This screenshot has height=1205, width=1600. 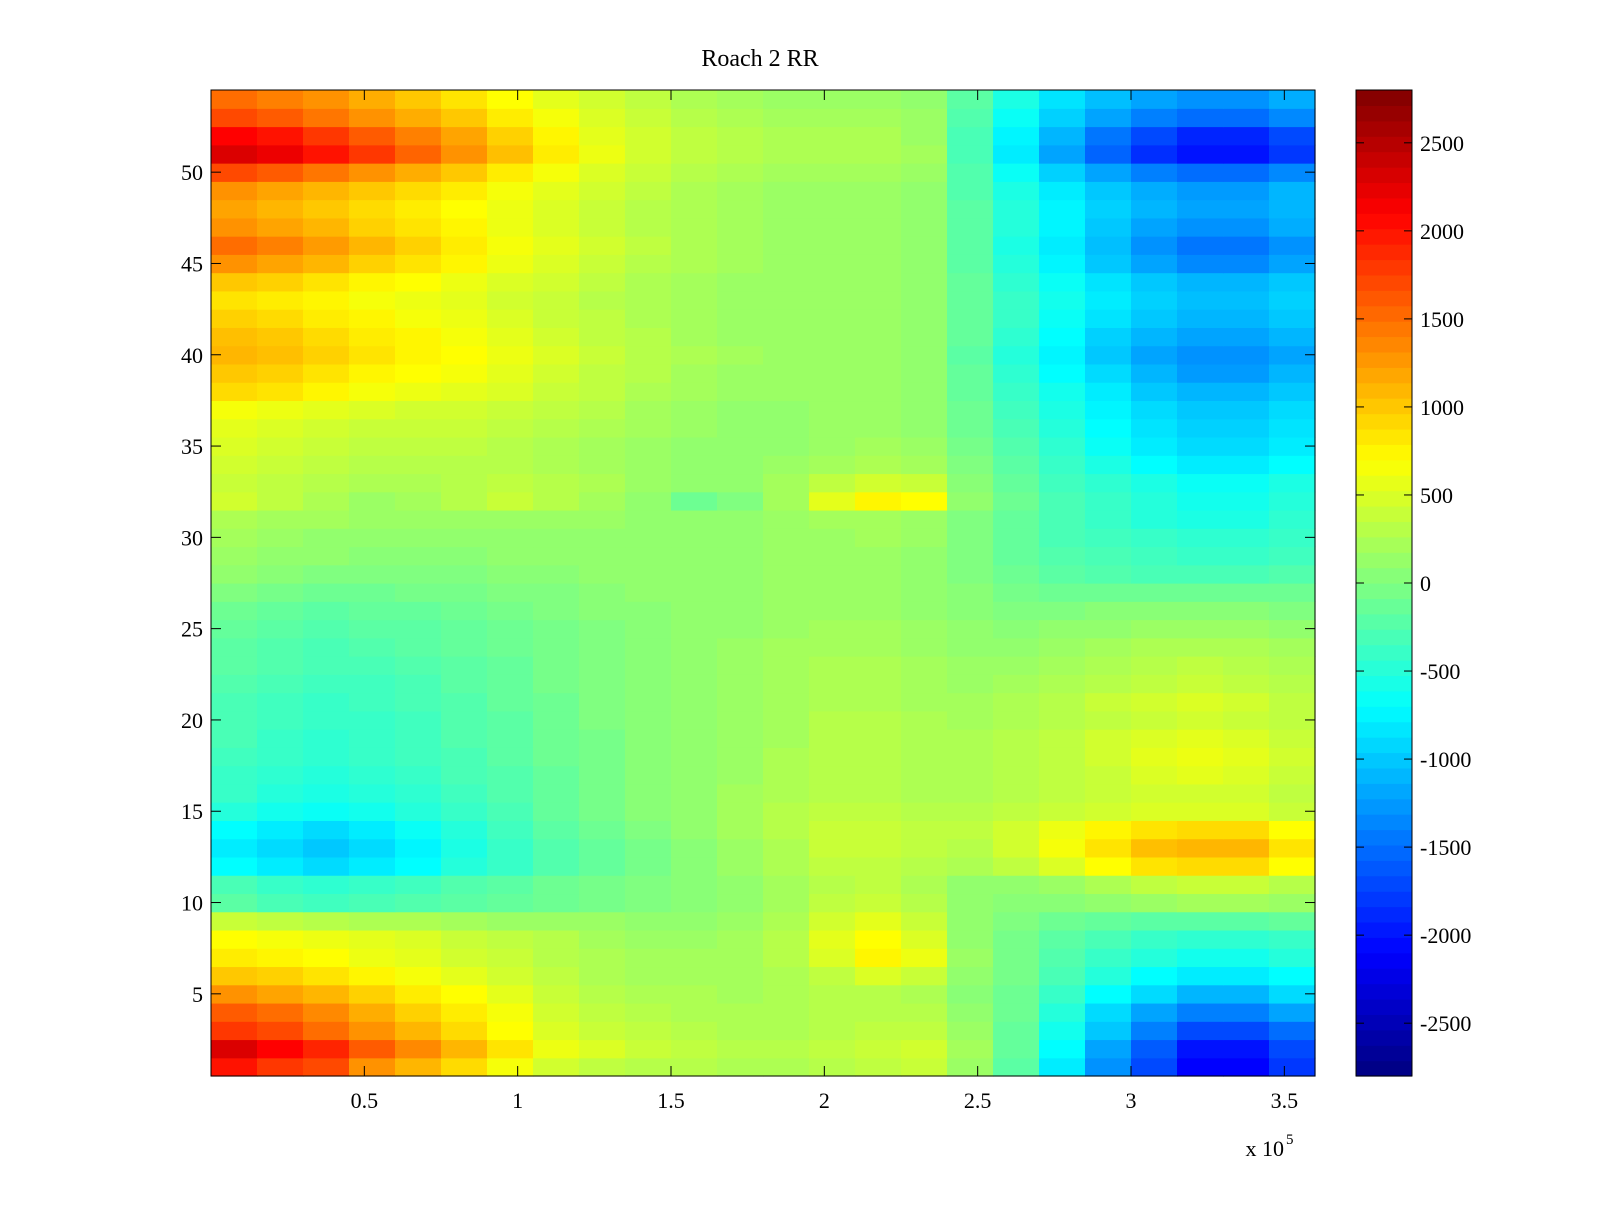 What do you see at coordinates (1442, 231) in the screenshot?
I see `colorbar-tick-label: 2000` at bounding box center [1442, 231].